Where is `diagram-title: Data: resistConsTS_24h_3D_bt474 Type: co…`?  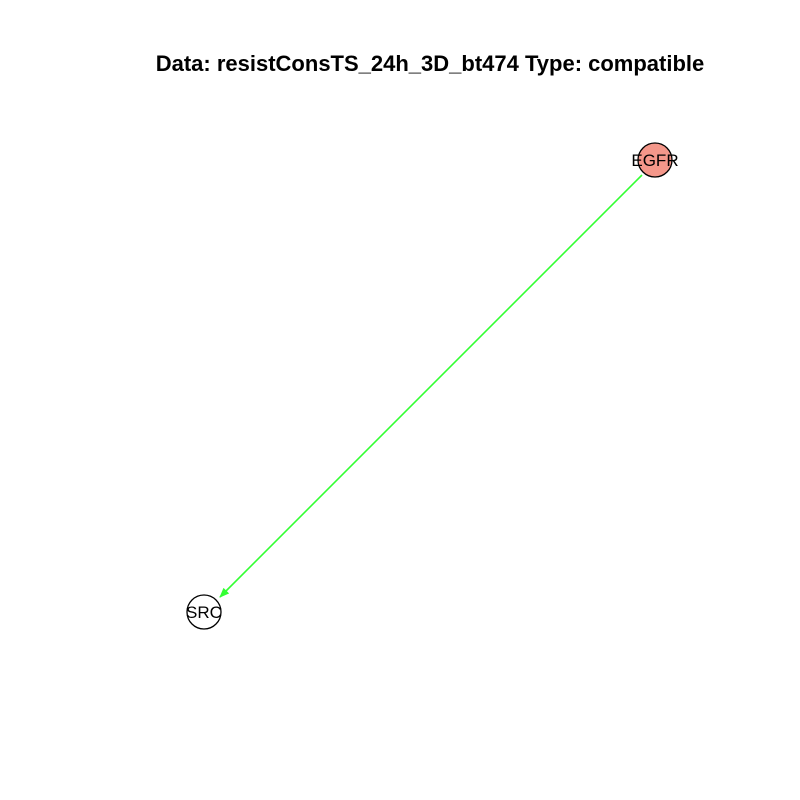 diagram-title: Data: resistConsTS_24h_3D_bt474 Type: co… is located at coordinates (430, 63).